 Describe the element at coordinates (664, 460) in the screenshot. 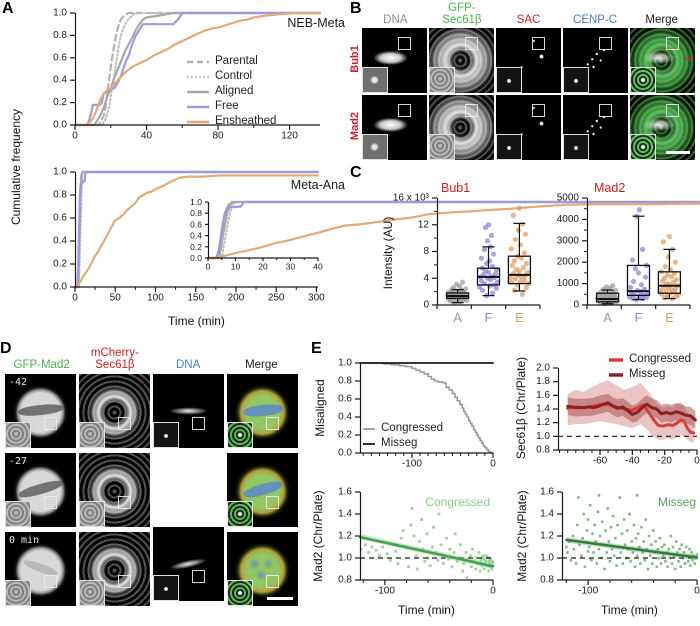

I see `svg-text: -20` at that location.